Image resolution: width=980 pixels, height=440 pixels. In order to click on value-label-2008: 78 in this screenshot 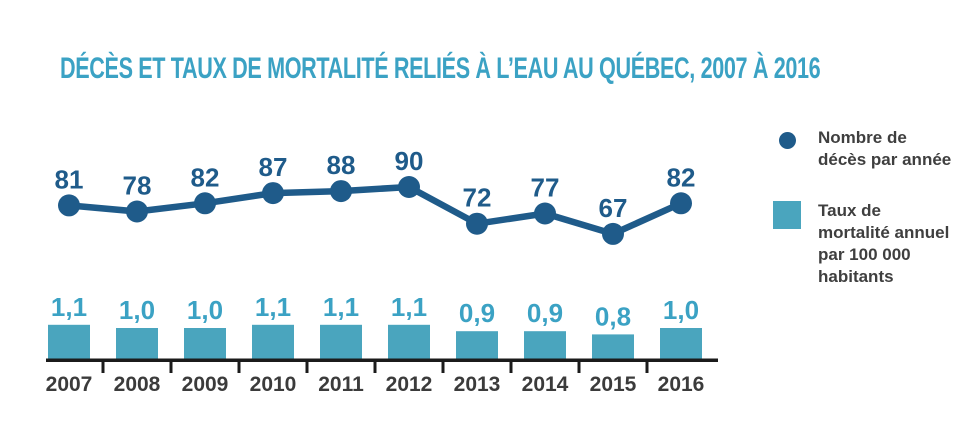, I will do `click(137, 186)`.